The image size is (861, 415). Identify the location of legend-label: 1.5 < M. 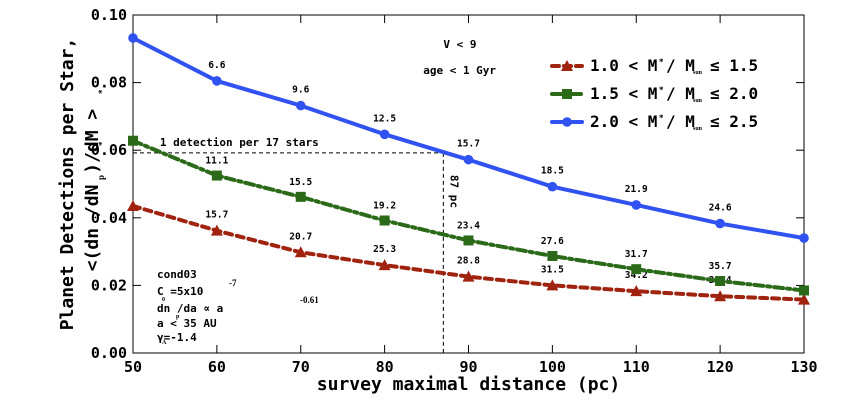
(623, 93).